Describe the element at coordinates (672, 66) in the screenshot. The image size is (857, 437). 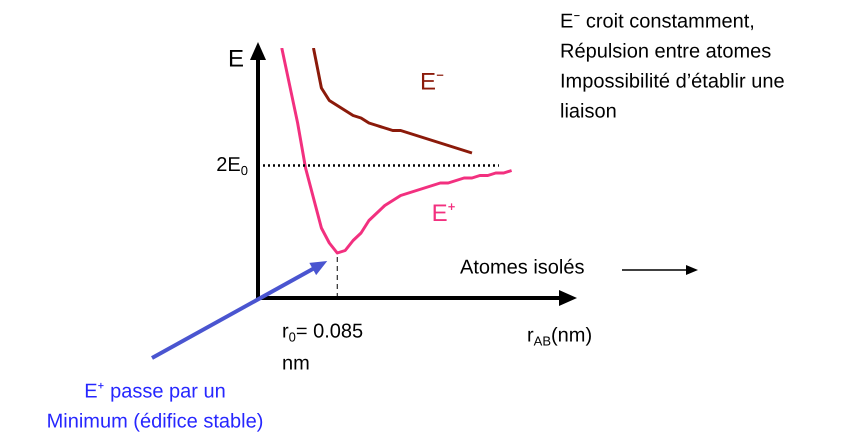
I see `annotation: E⁻ croit constamment, Répulsion entre atomes Impossibilité d’établir une liaison` at that location.